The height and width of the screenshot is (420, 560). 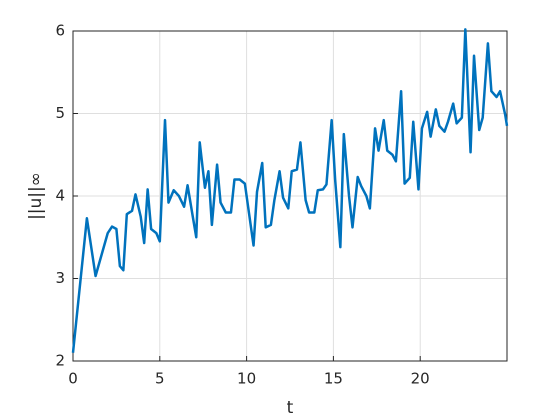 I want to click on x-axis-label: t, so click(x=290, y=408).